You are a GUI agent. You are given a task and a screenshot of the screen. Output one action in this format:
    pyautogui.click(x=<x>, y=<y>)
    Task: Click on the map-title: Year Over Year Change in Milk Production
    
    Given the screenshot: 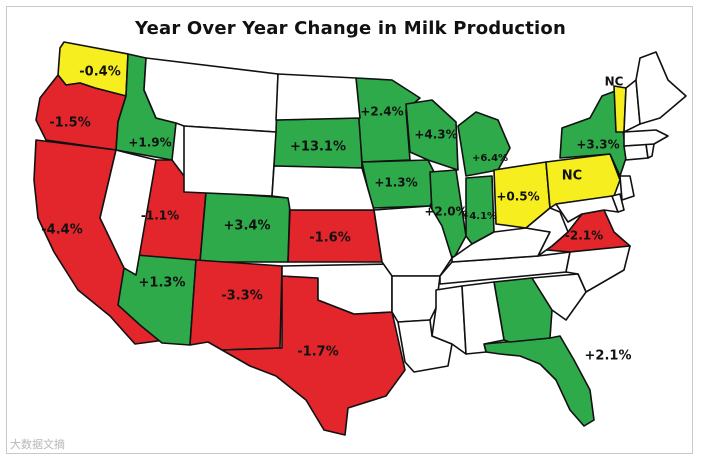 What is the action you would take?
    pyautogui.click(x=350, y=28)
    